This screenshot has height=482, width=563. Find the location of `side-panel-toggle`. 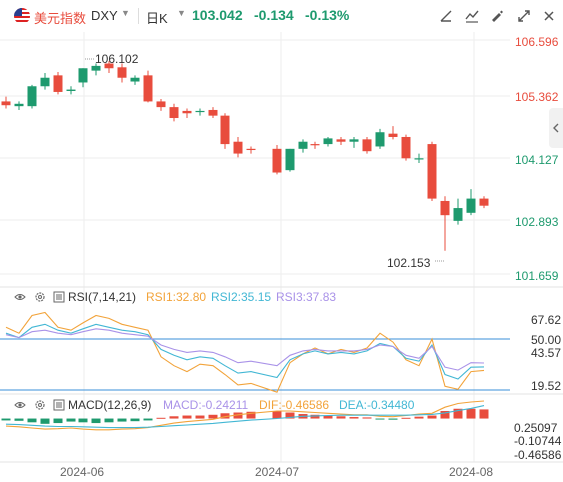

side-panel-toggle is located at coordinates (556, 128).